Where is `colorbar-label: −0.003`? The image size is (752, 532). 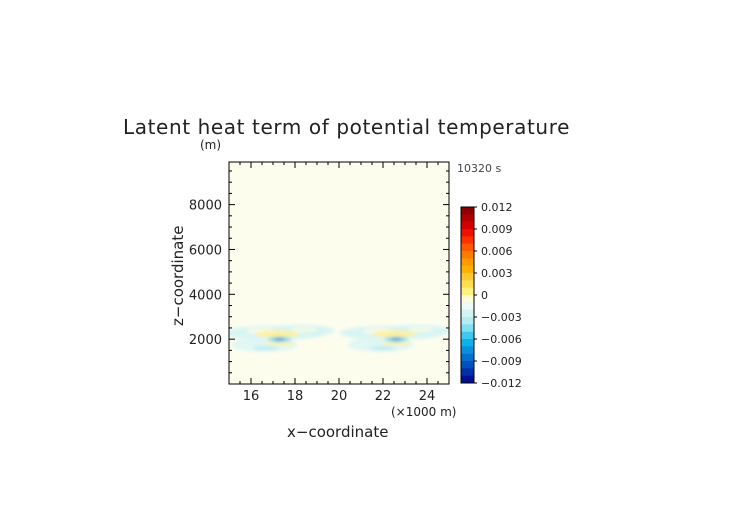 colorbar-label: −0.003 is located at coordinates (501, 317).